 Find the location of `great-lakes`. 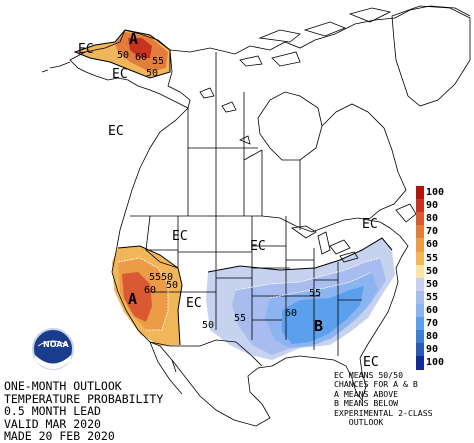

great-lakes is located at coordinates (324, 244).